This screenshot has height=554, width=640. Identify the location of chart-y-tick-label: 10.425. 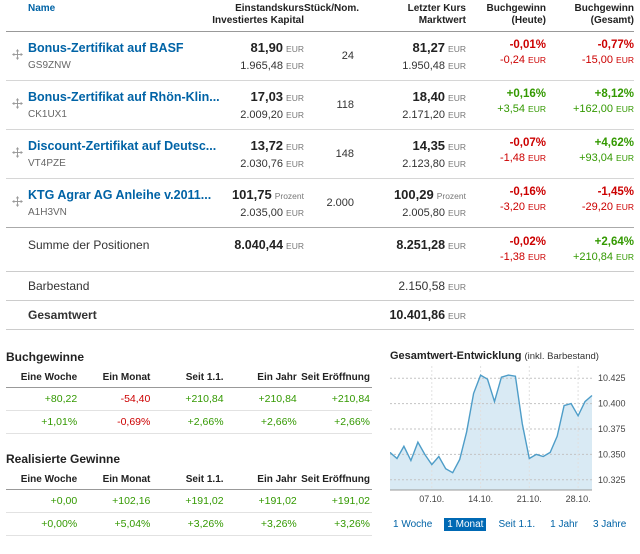
(612, 378).